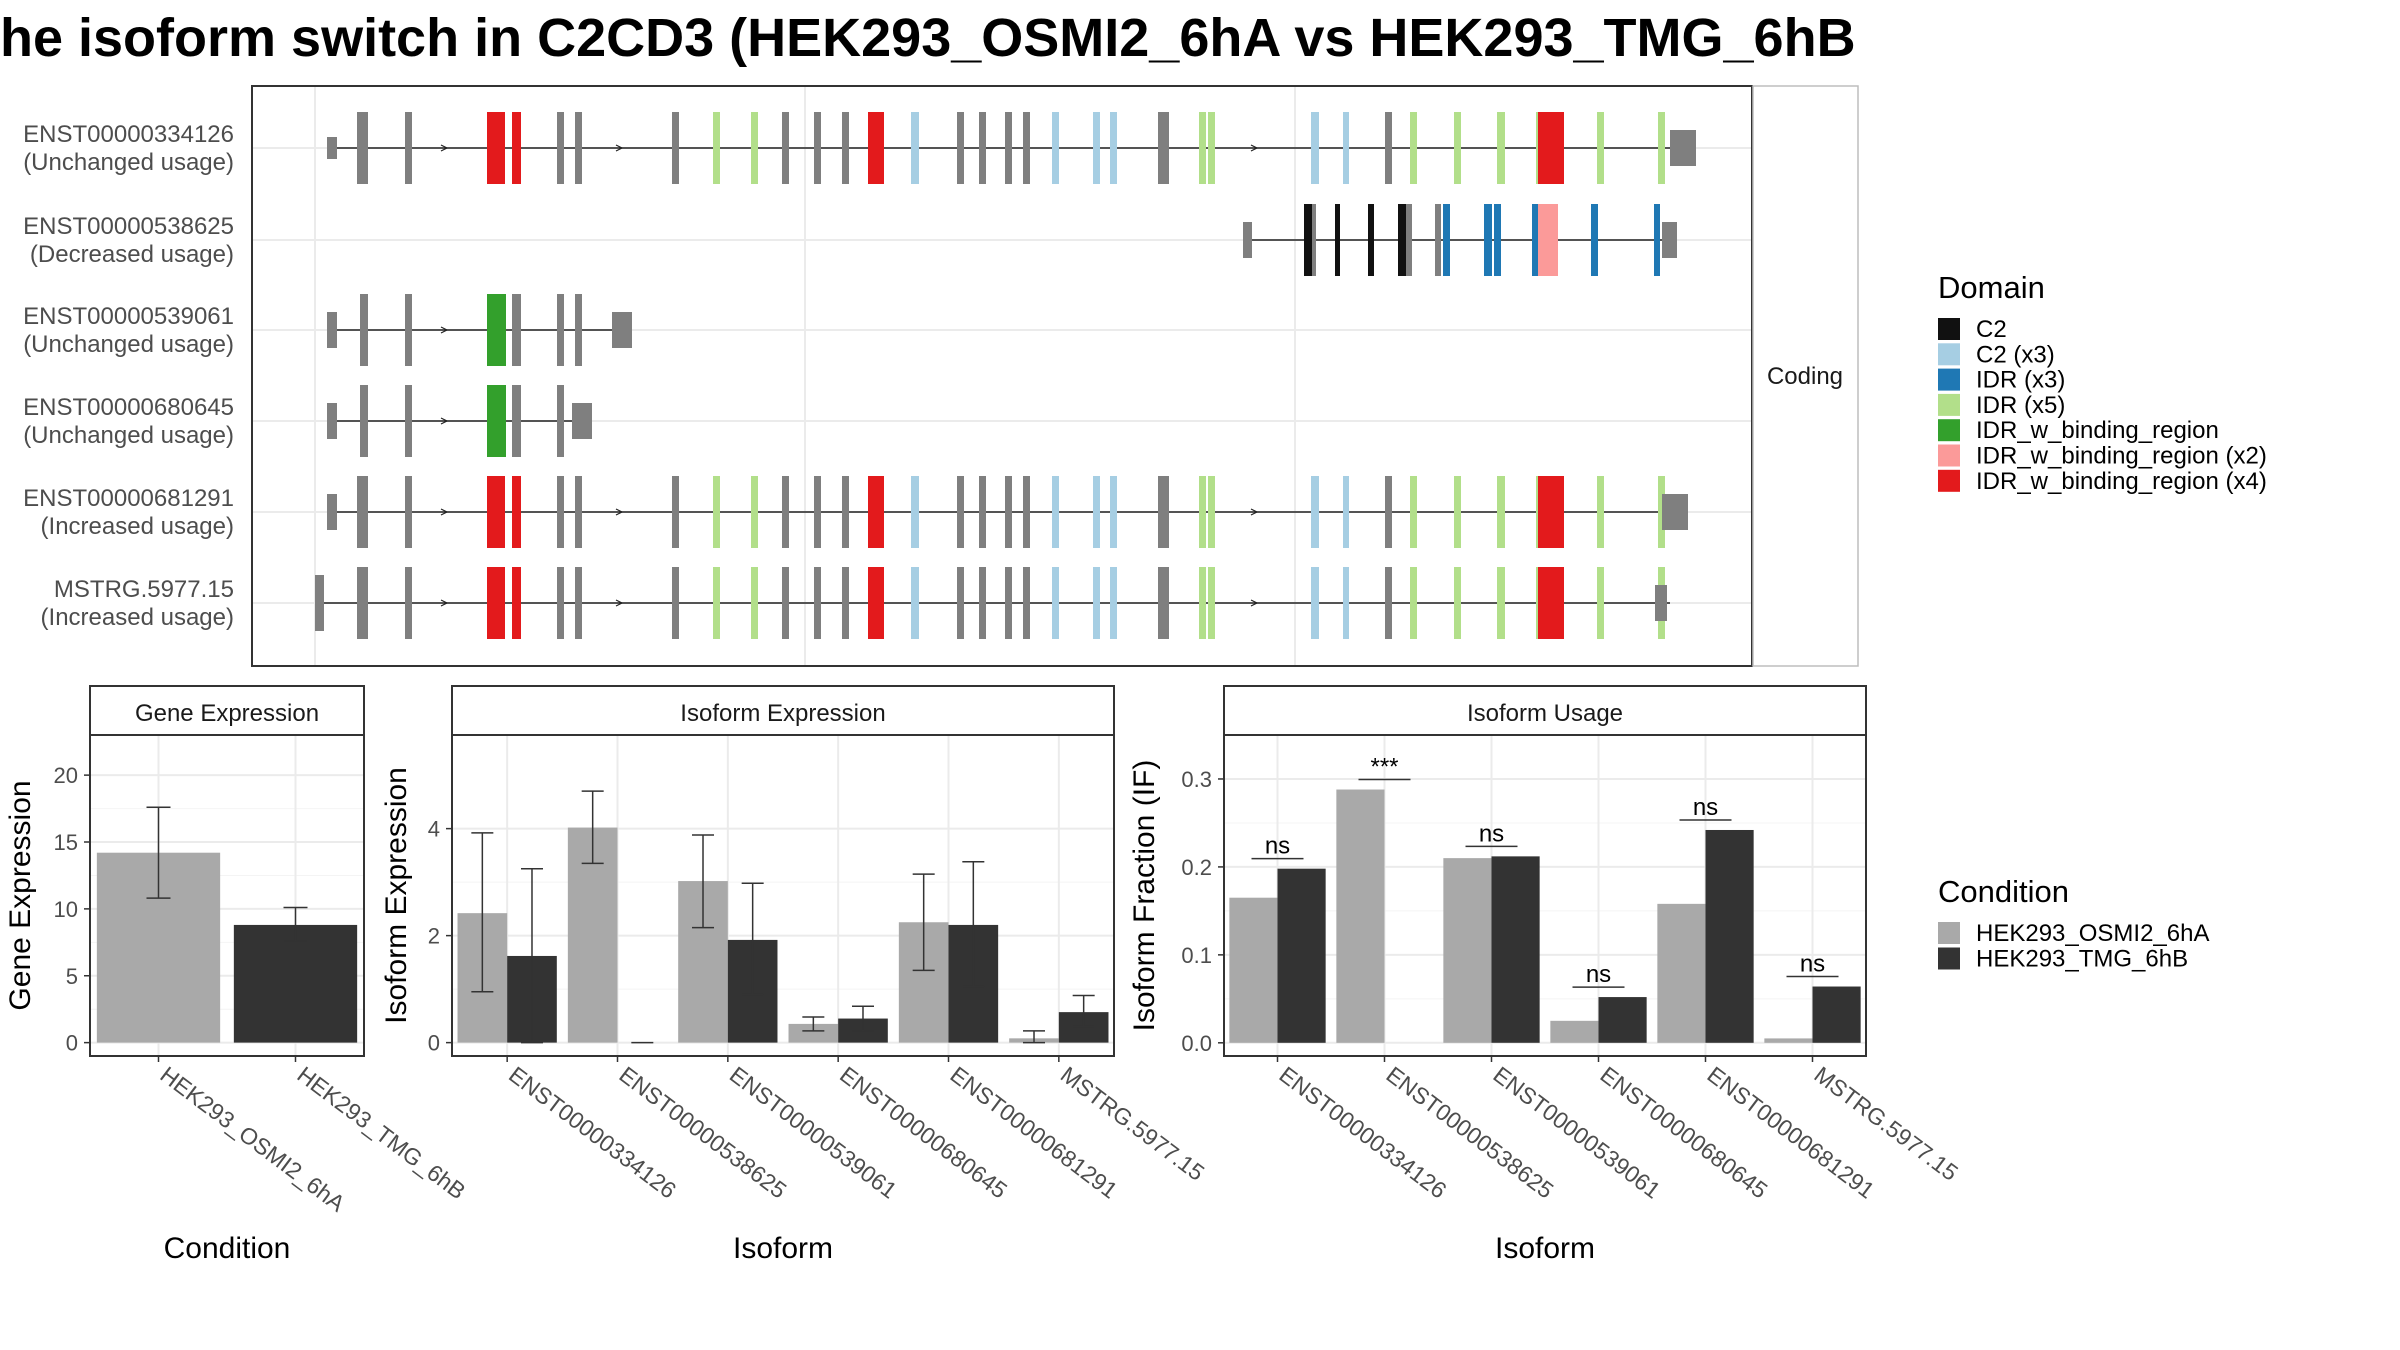 This screenshot has width=2400, height=1350. Describe the element at coordinates (128, 162) in the screenshot. I see `isoform-label-usage: (Unchanged usage)` at that location.